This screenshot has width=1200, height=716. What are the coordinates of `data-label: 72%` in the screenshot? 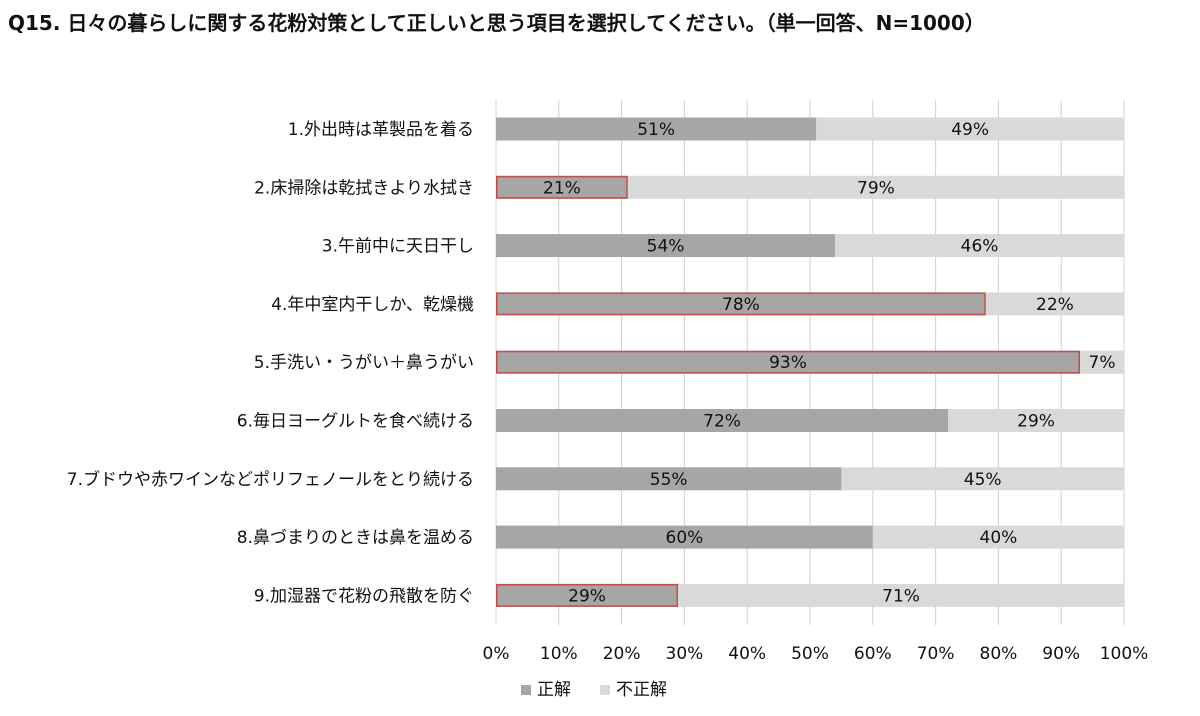 It's located at (722, 422).